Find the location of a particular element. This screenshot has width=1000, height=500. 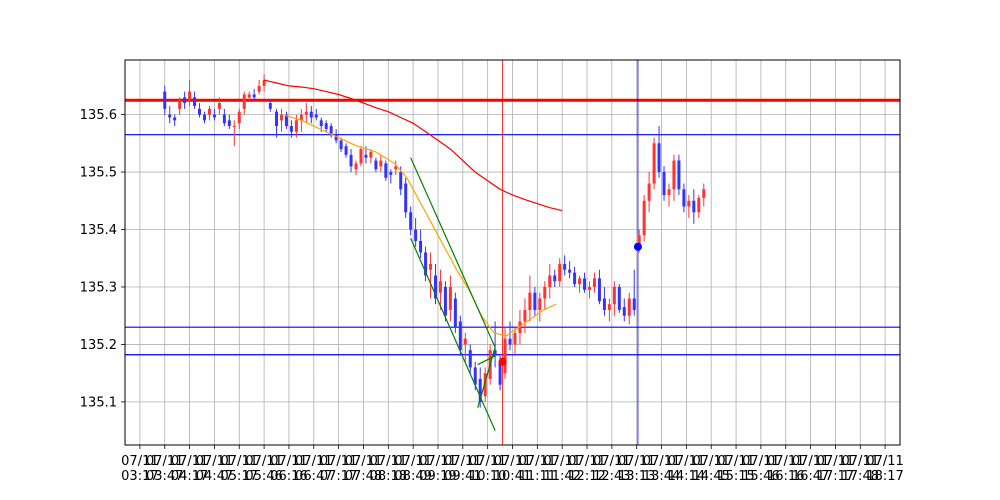

x-tick-label: 07/11 11:42 is located at coordinates (561, 469).